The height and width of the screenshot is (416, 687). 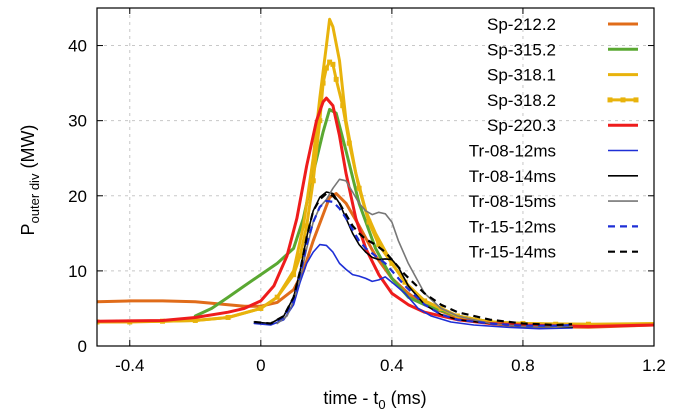 What do you see at coordinates (521, 125) in the screenshot?
I see `legend-label: Sp-220.3` at bounding box center [521, 125].